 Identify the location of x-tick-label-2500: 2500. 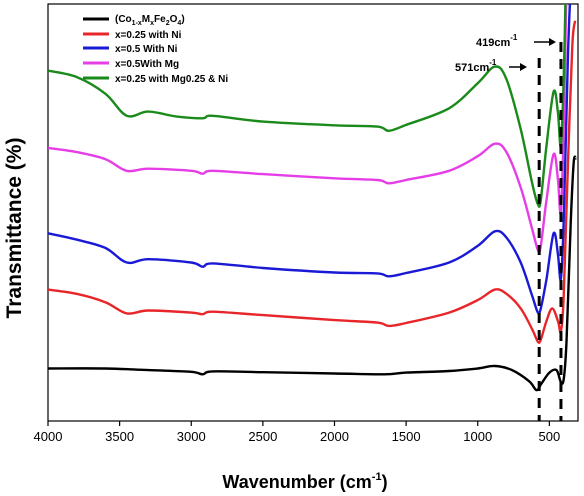
(262, 436).